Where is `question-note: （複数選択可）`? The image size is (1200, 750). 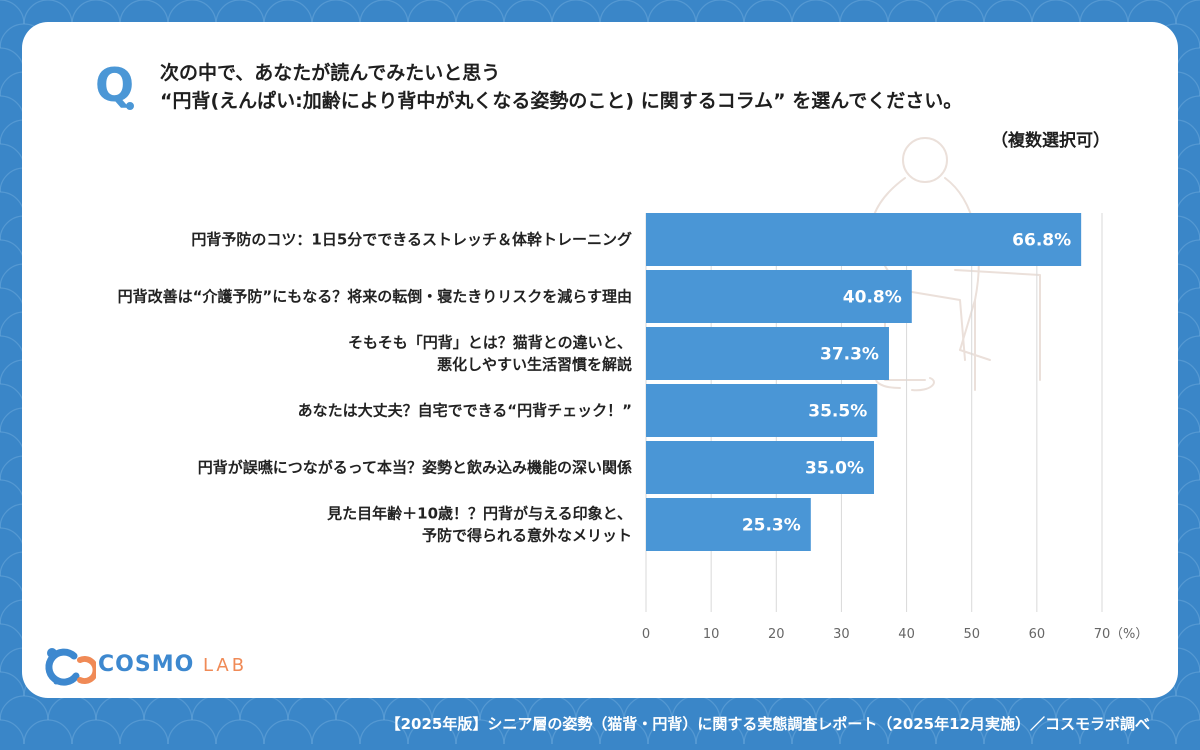
question-note: （複数選択可） is located at coordinates (1050, 141).